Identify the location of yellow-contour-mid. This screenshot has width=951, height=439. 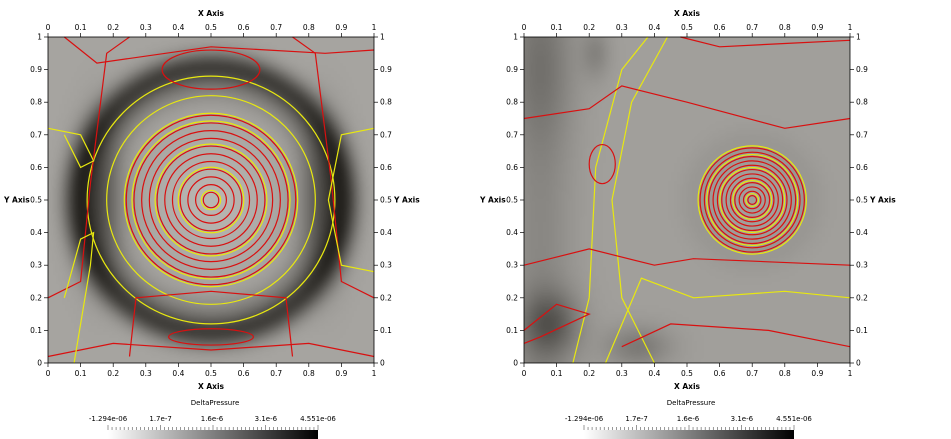
(639, 200).